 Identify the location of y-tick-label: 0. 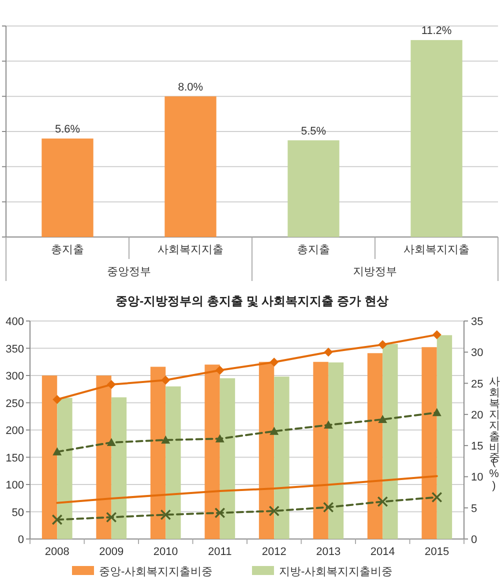
(21, 540).